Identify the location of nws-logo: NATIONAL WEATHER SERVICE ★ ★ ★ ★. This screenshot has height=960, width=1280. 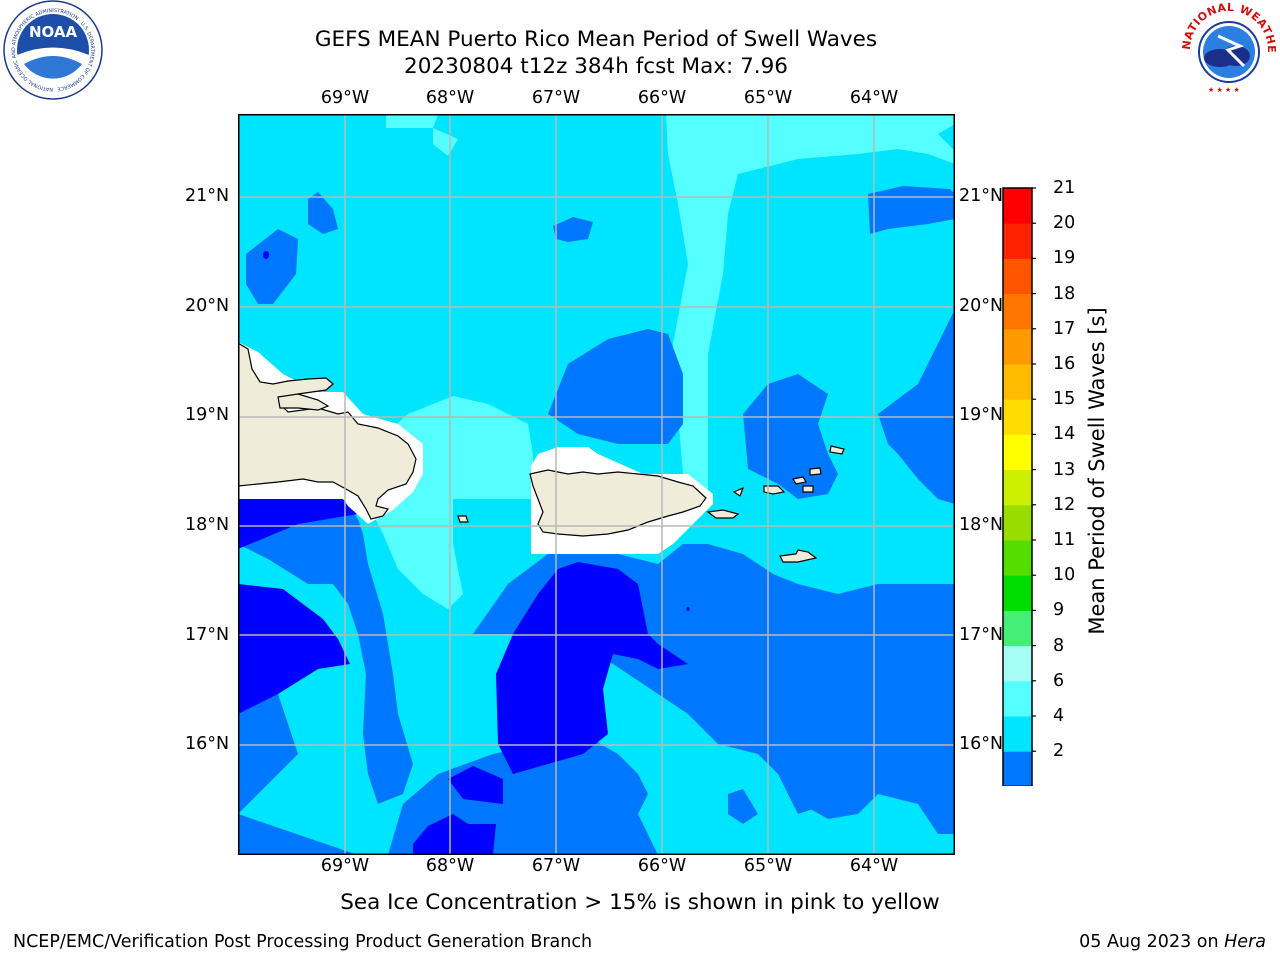
(1228, 48).